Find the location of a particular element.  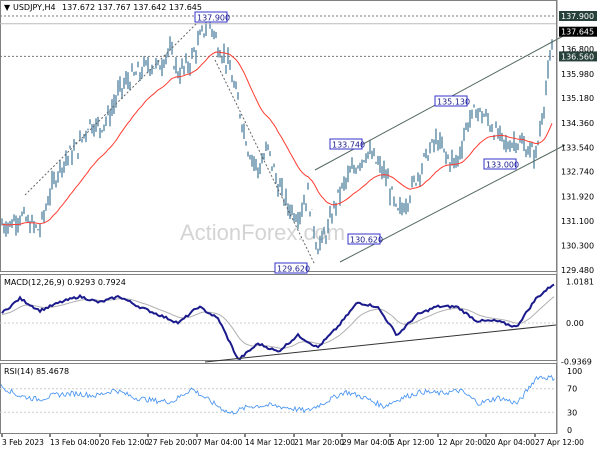

price-axis-label: 136.800 is located at coordinates (577, 49).